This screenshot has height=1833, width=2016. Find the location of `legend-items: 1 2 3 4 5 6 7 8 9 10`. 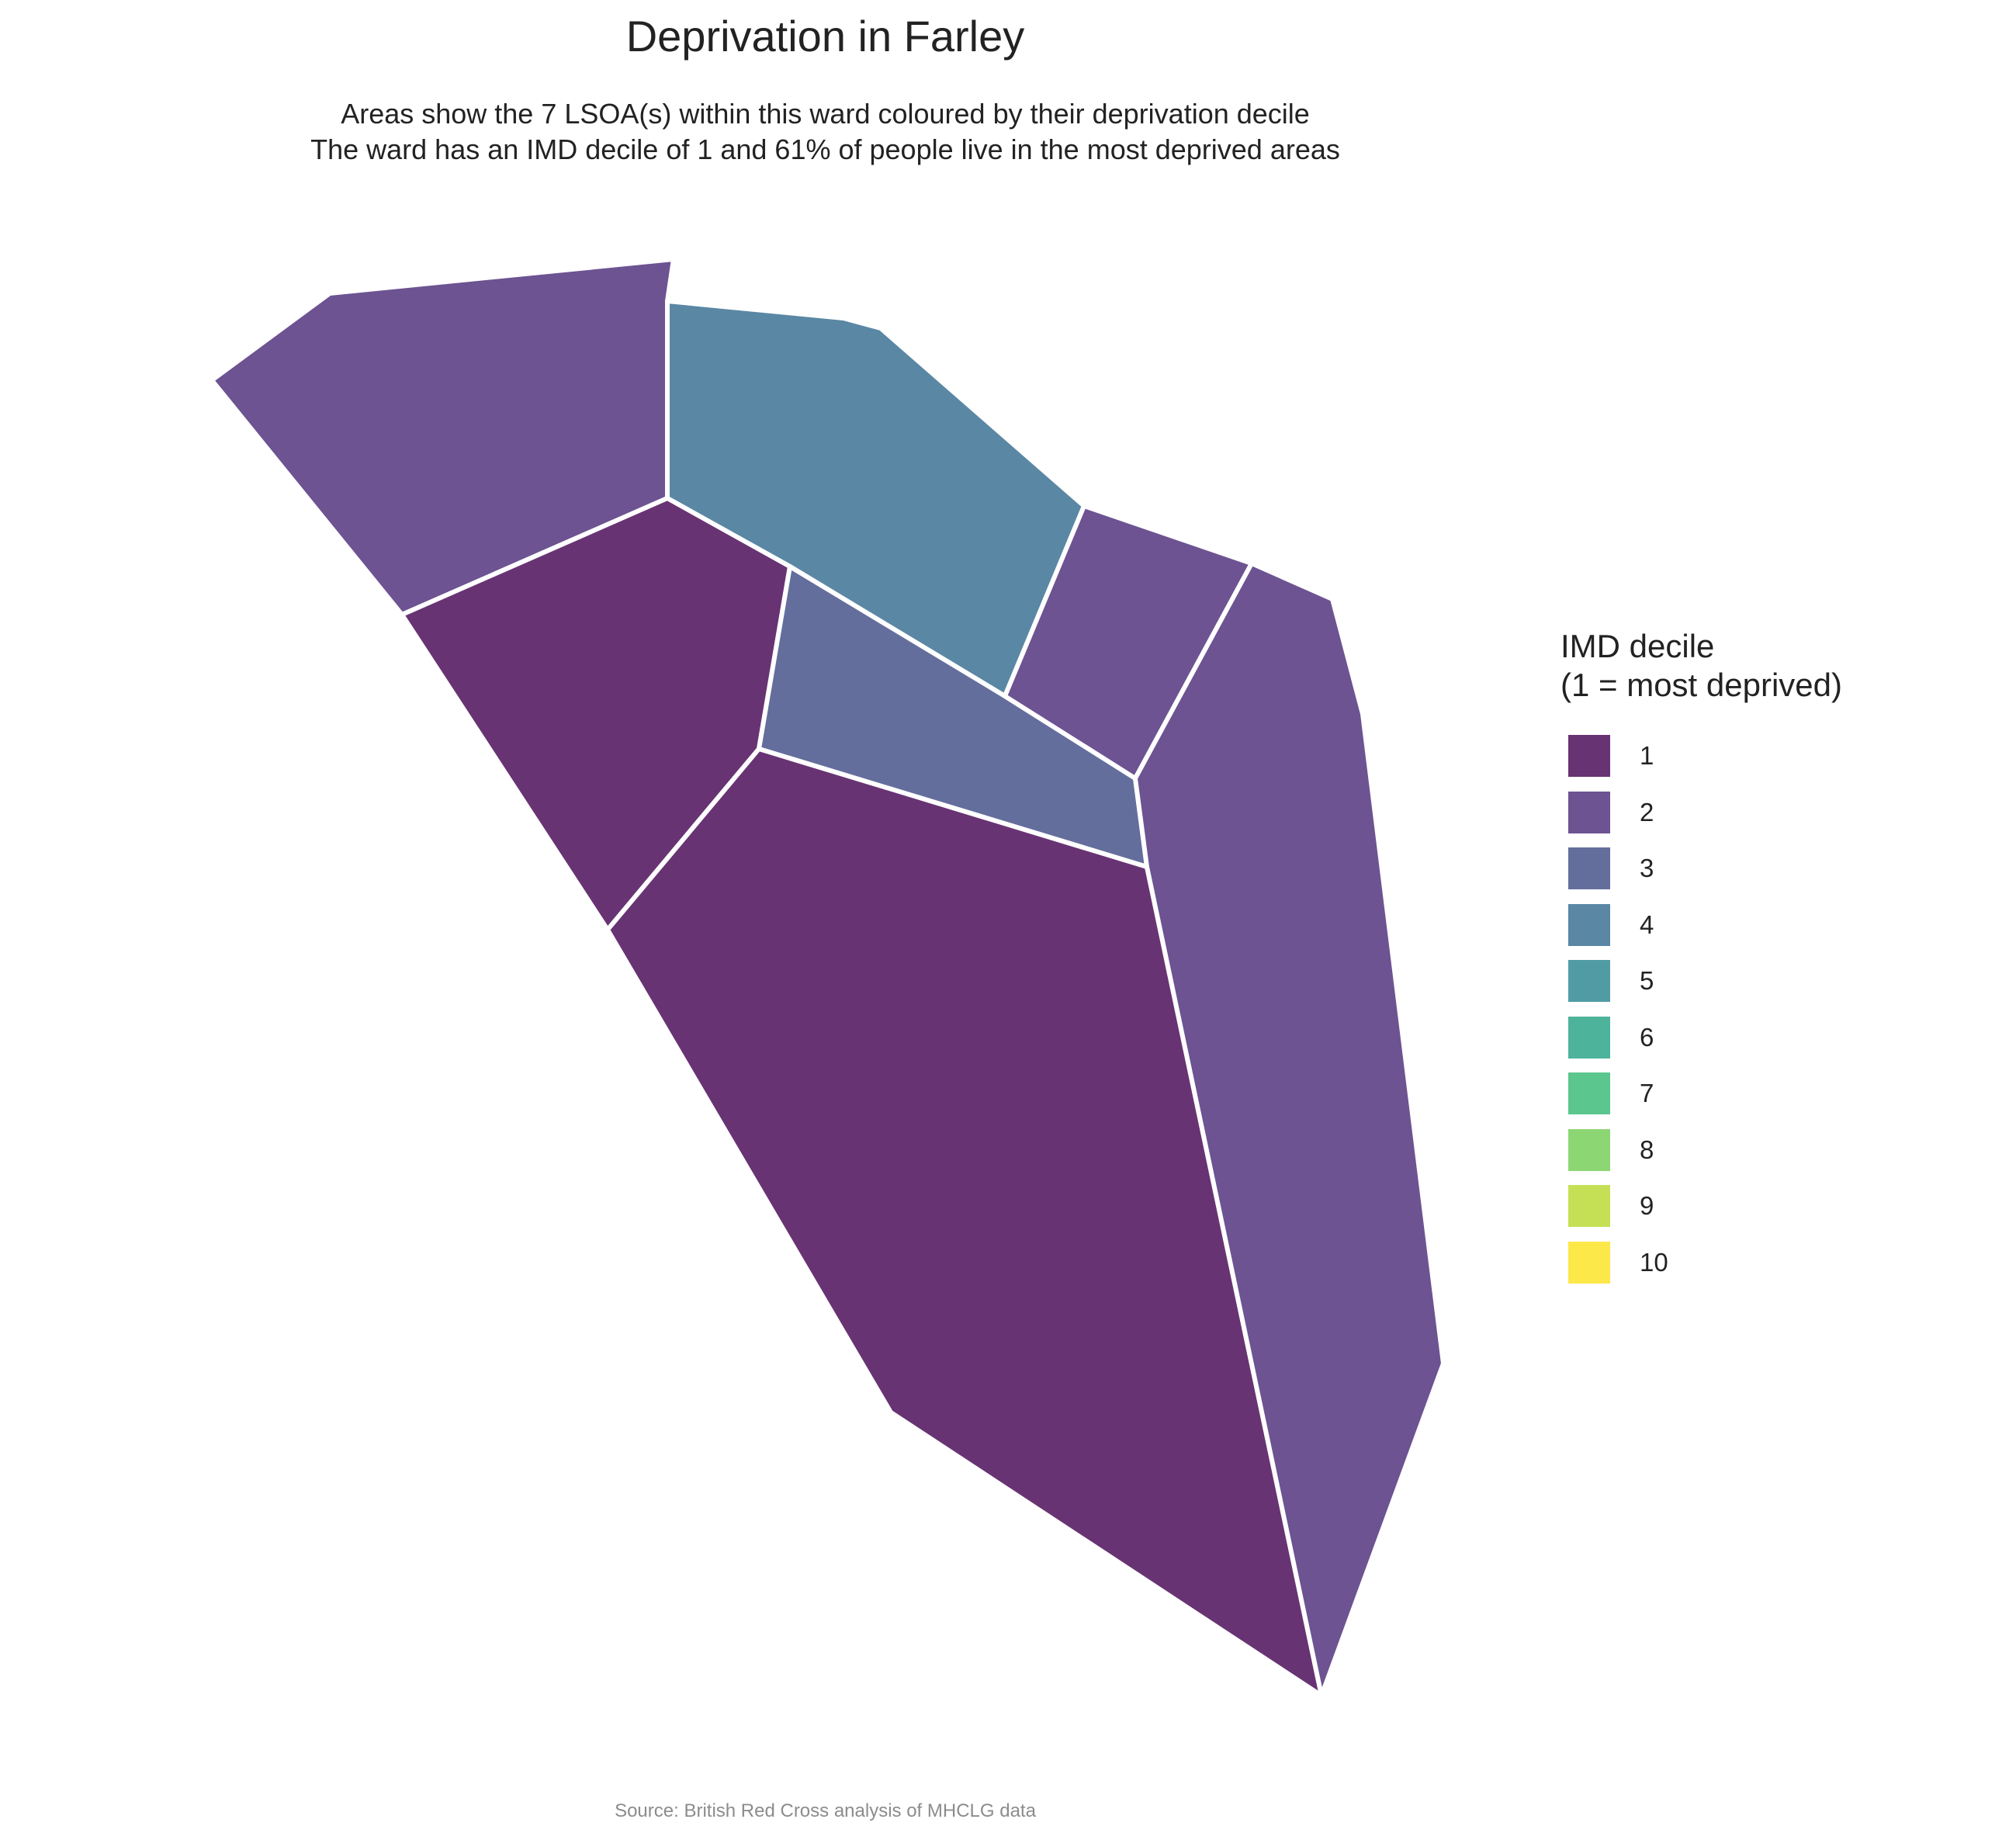

legend-items: 1 2 3 4 5 6 7 8 9 10 is located at coordinates (1701, 1009).